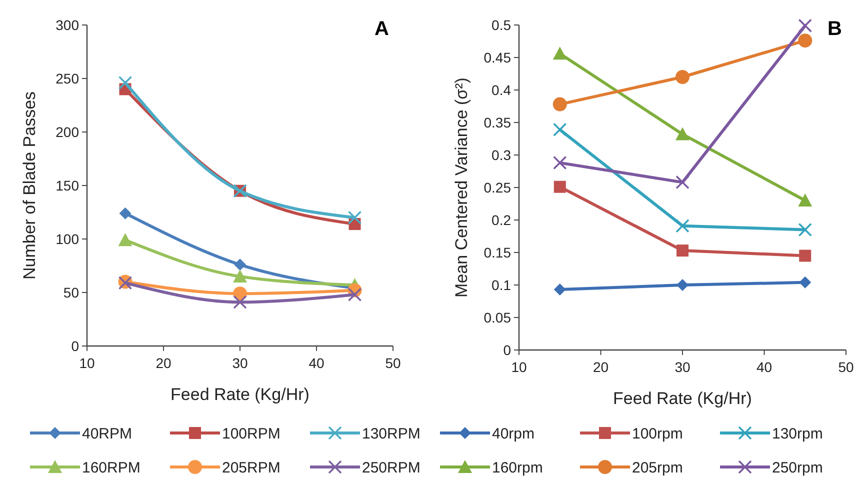  Describe the element at coordinates (797, 433) in the screenshot. I see `legend-label: 130rpm` at that location.